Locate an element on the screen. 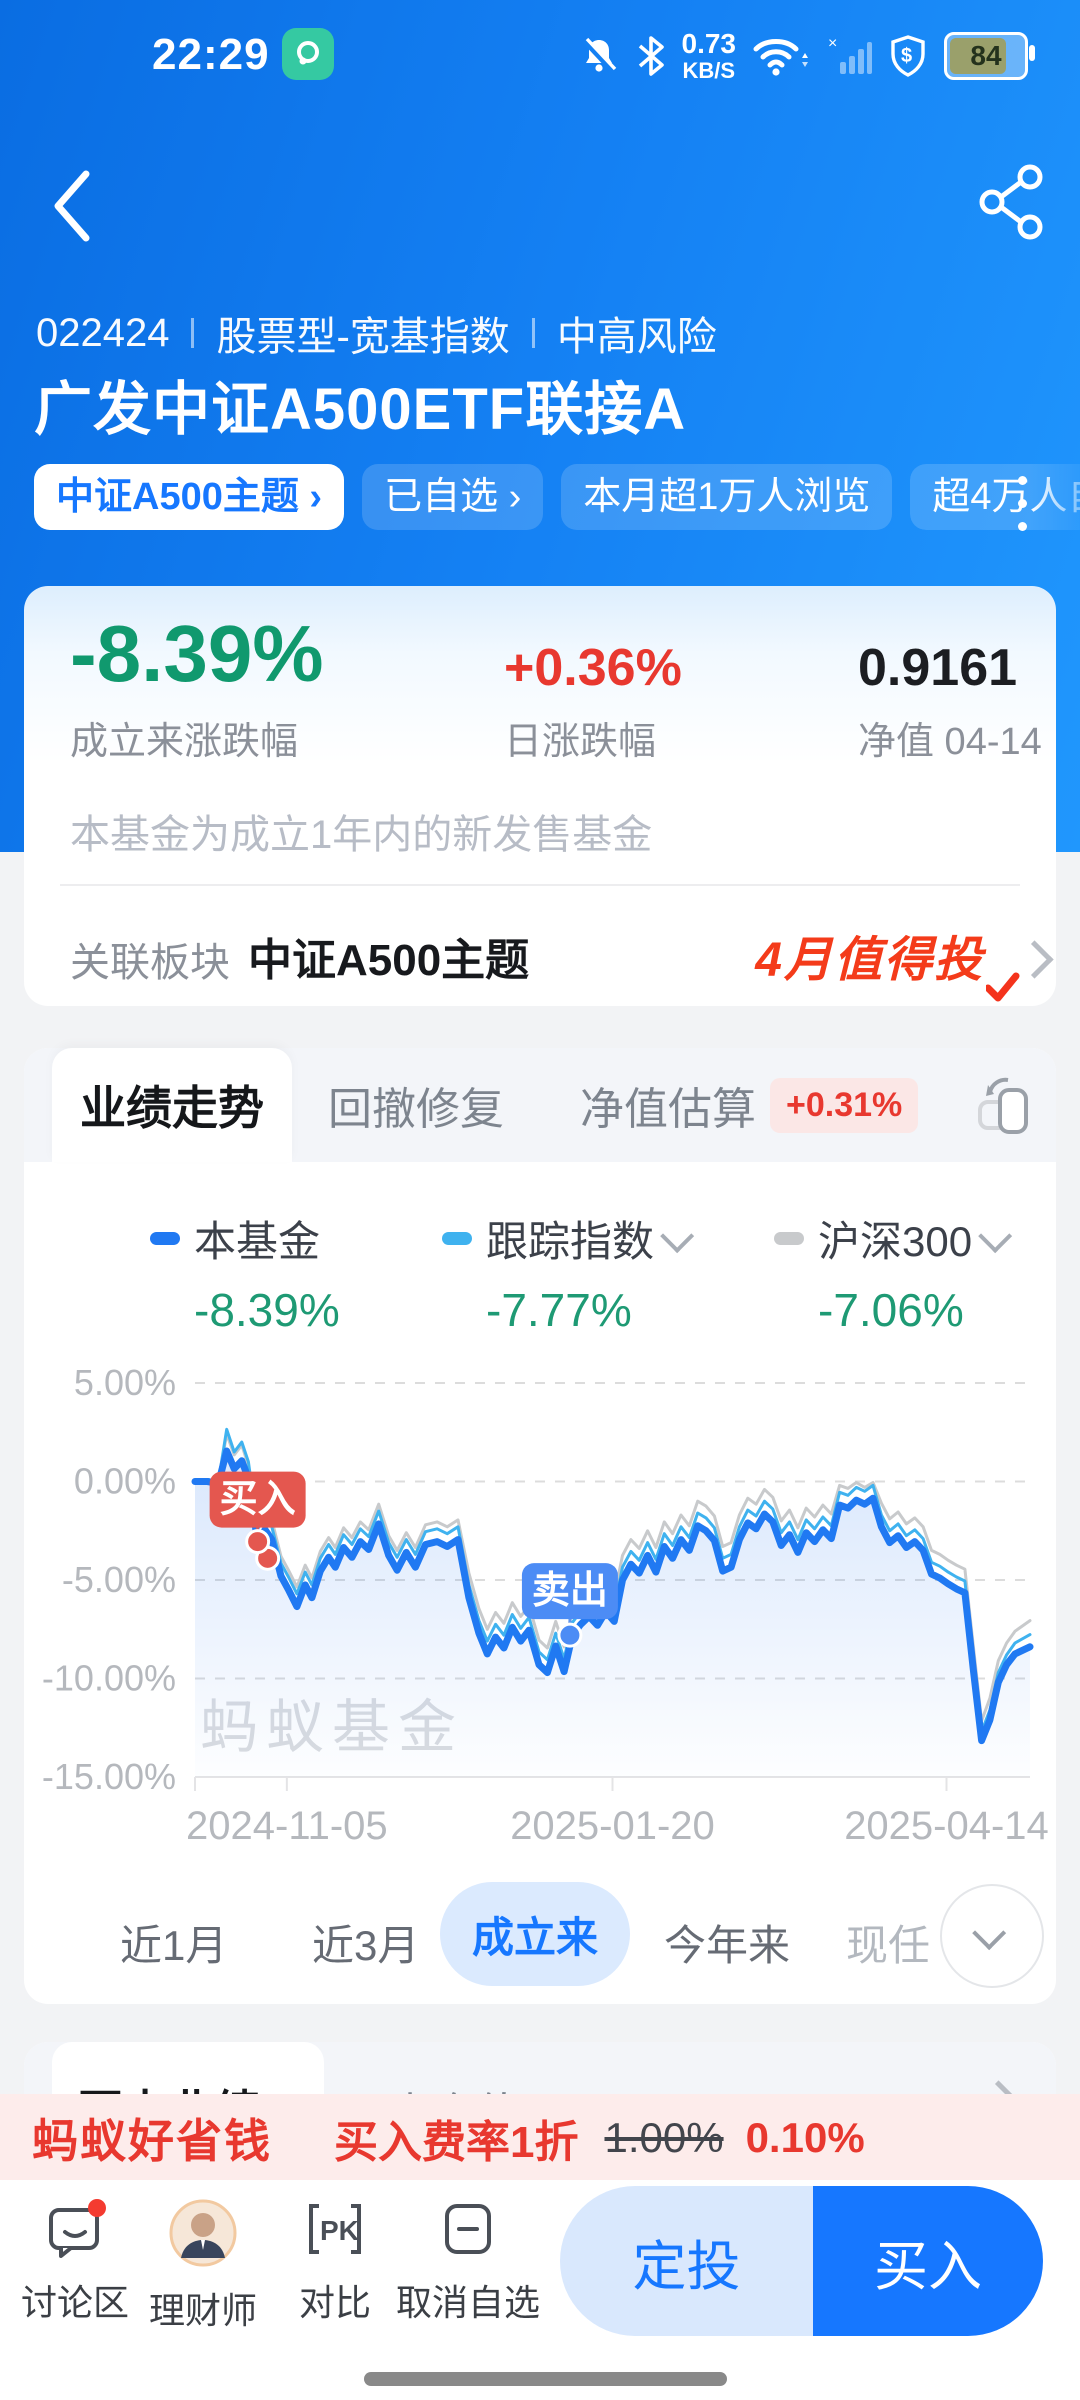 This screenshot has height=2400, width=1080. fund-risk: 中高风险 is located at coordinates (636, 337).